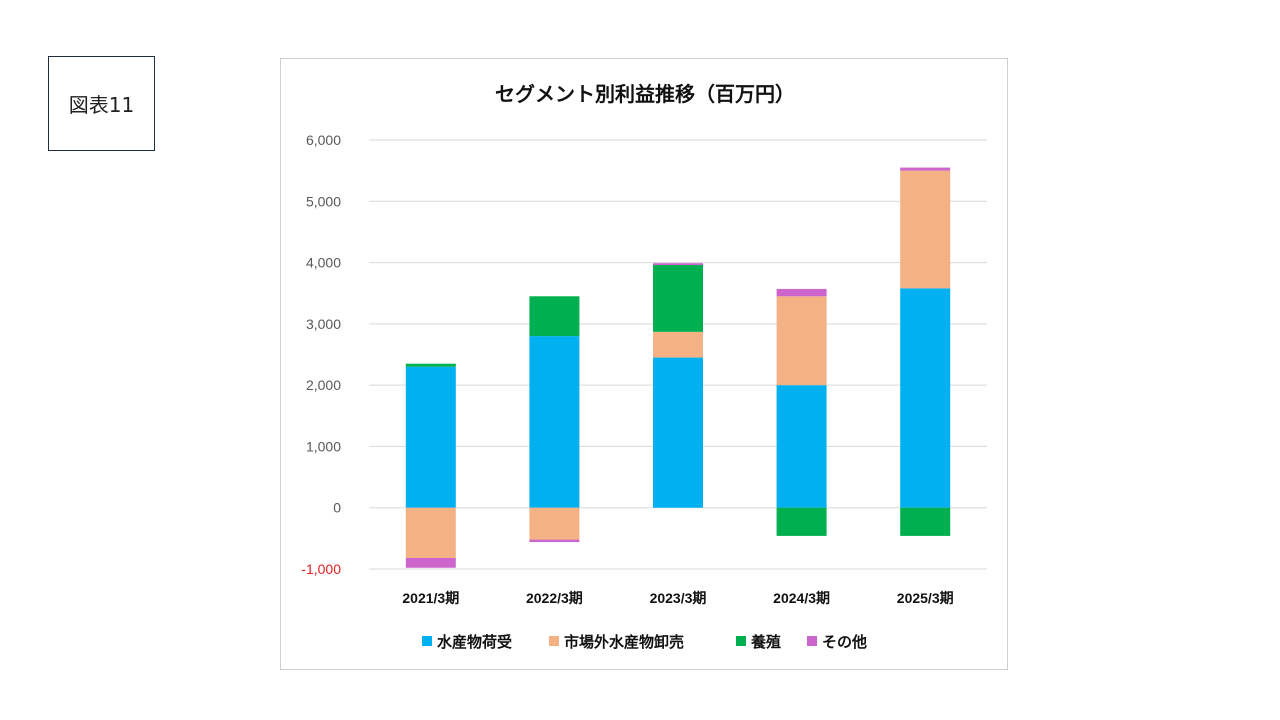 The height and width of the screenshot is (720, 1280). Describe the element at coordinates (741, 641) in the screenshot. I see `legend-swatch-aquaculture` at that location.